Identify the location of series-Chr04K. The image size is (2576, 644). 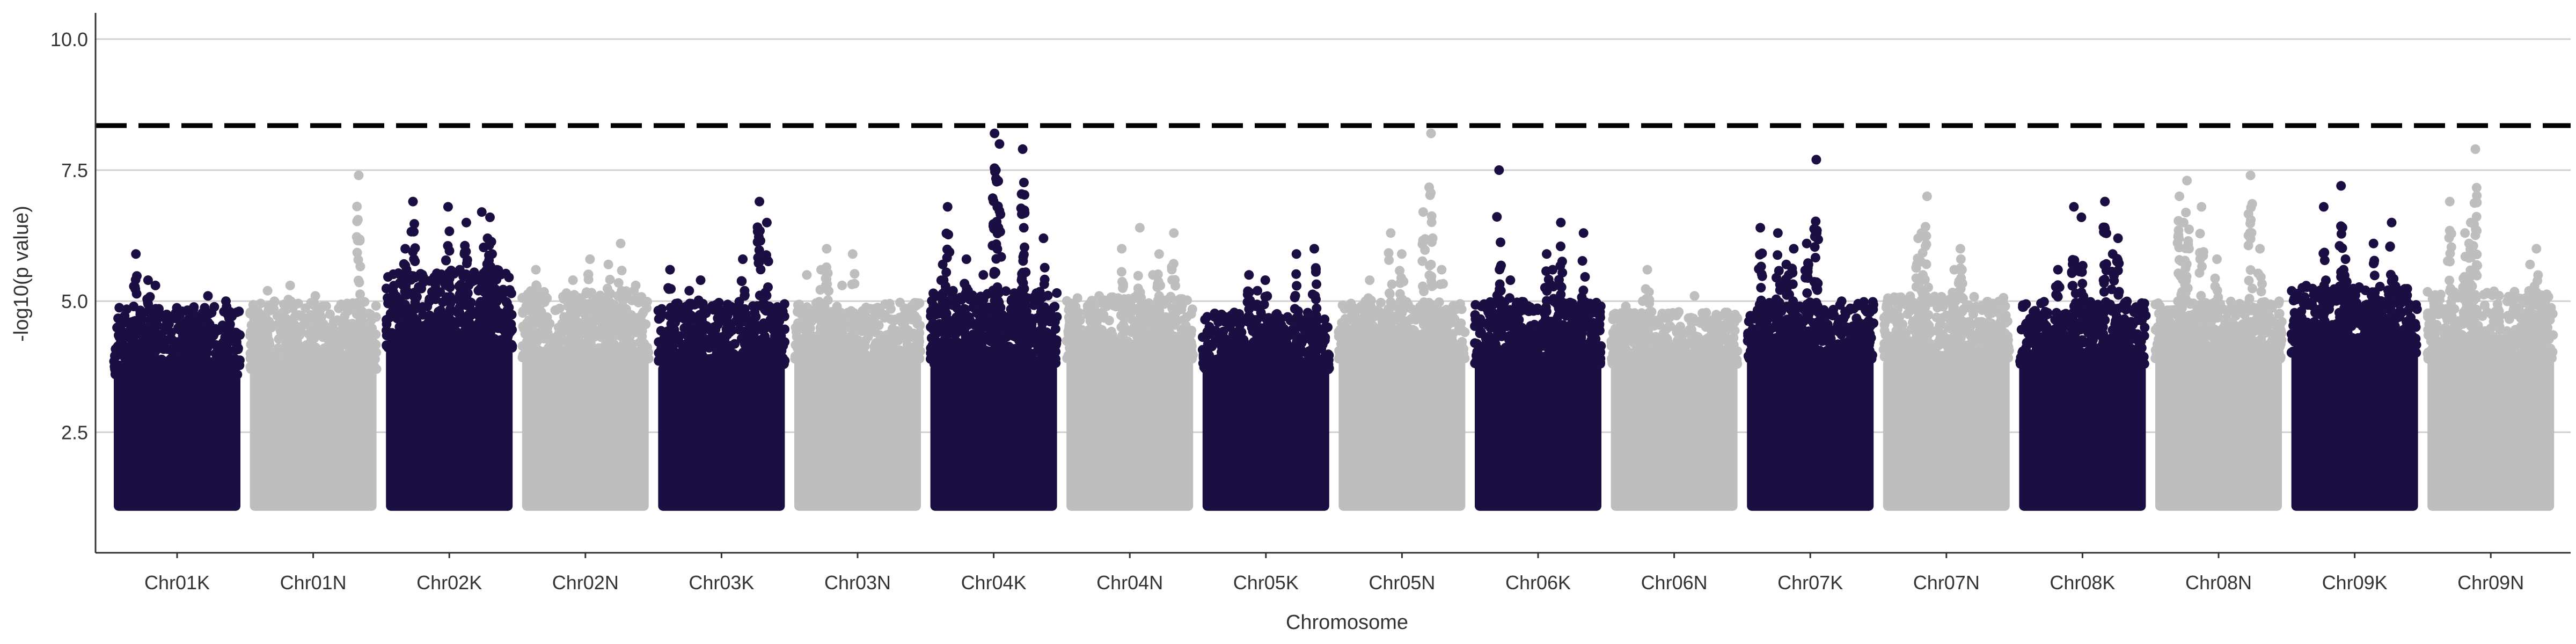
(994, 319).